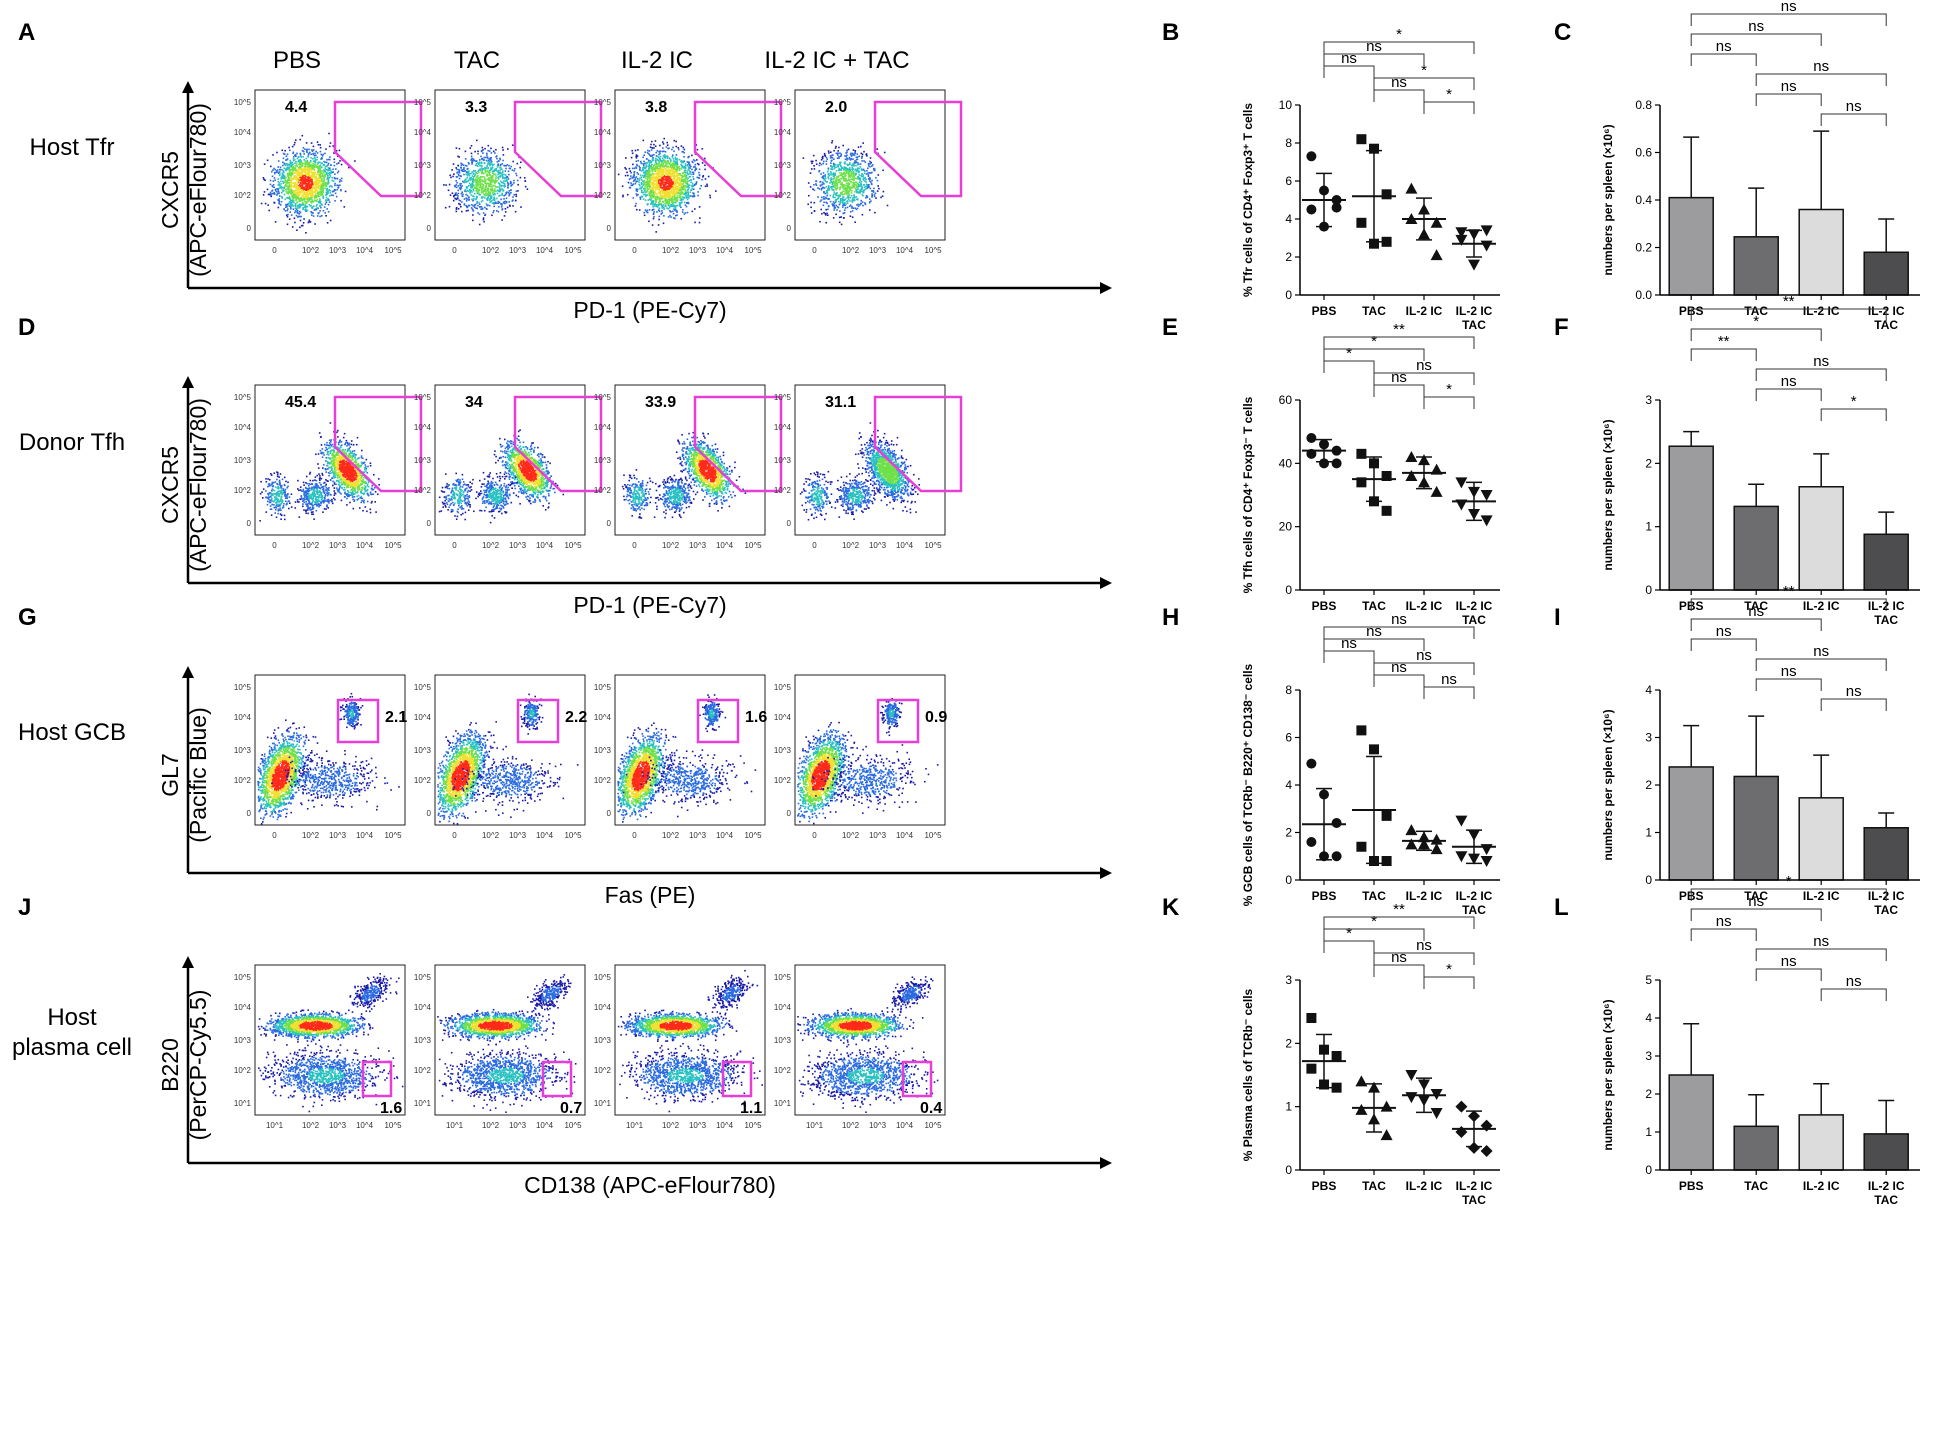 The image size is (1949, 1433). What do you see at coordinates (26, 327) in the screenshot?
I see `panel-letter-D: D` at bounding box center [26, 327].